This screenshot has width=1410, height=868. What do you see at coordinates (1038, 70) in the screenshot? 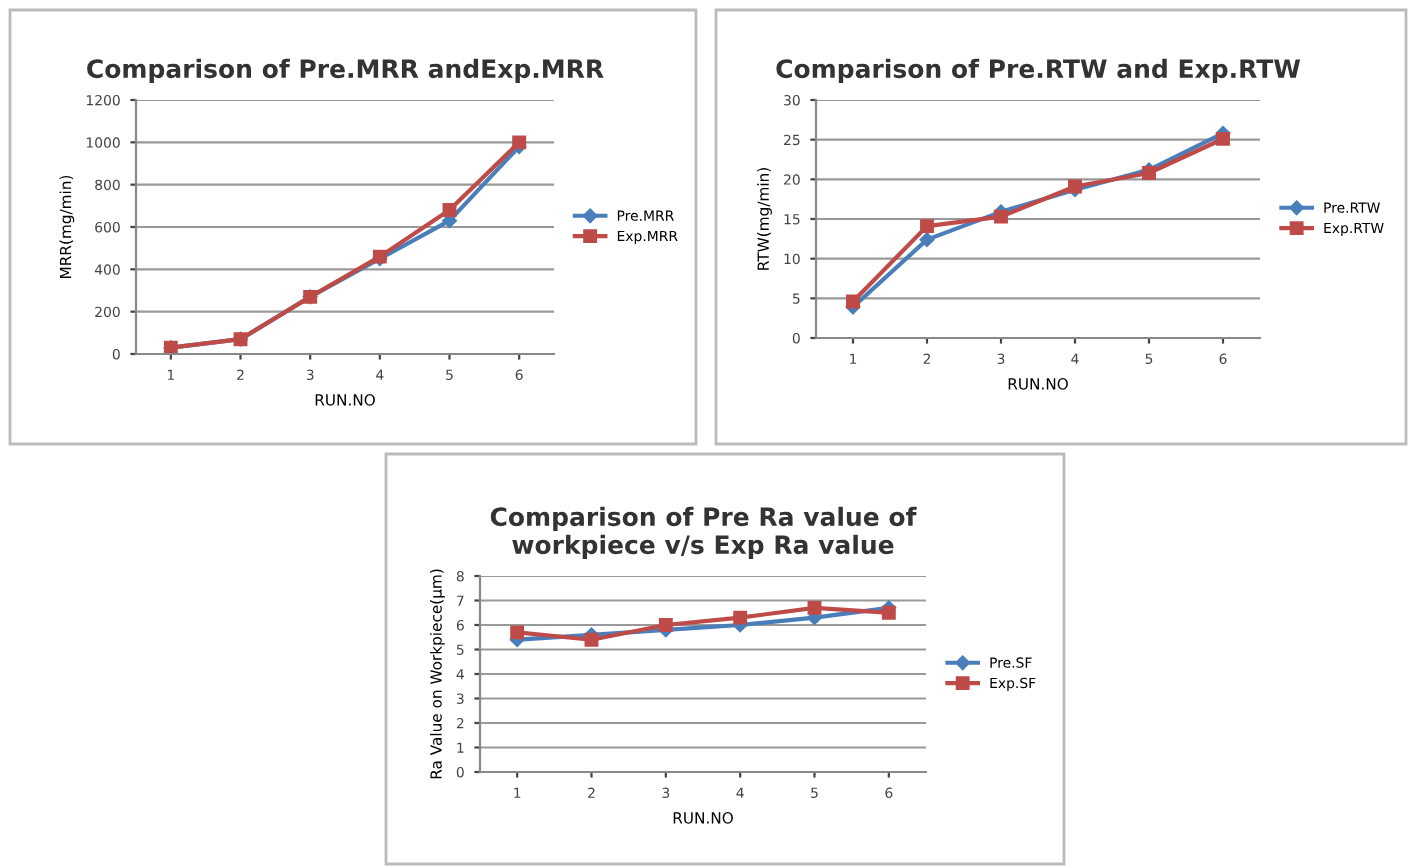
I see `chart-title: Comparison of Pre.RTW and Exp.RTW` at bounding box center [1038, 70].